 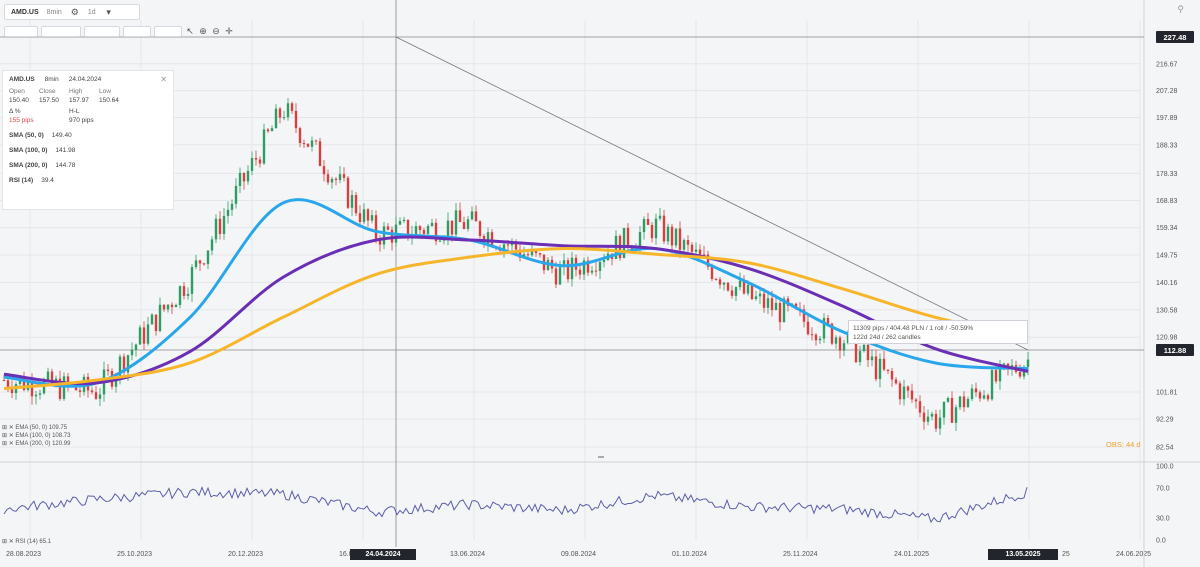 What do you see at coordinates (1163, 489) in the screenshot?
I see `rsi-tick-label: 70.0` at bounding box center [1163, 489].